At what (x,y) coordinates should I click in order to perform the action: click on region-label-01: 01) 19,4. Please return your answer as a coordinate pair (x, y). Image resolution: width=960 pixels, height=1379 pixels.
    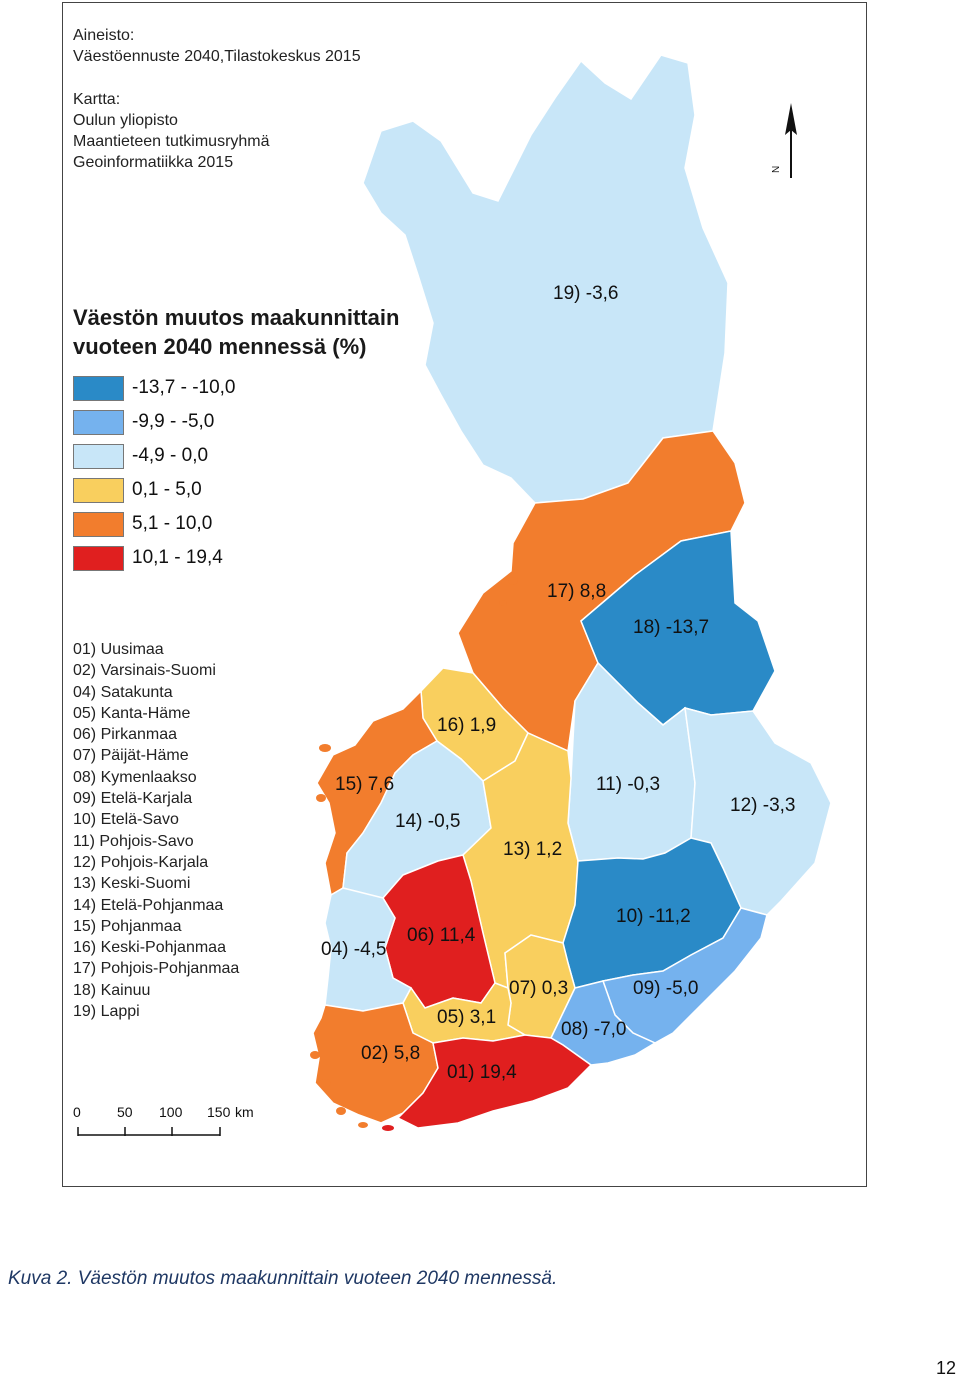
    Looking at the image, I should click on (482, 1072).